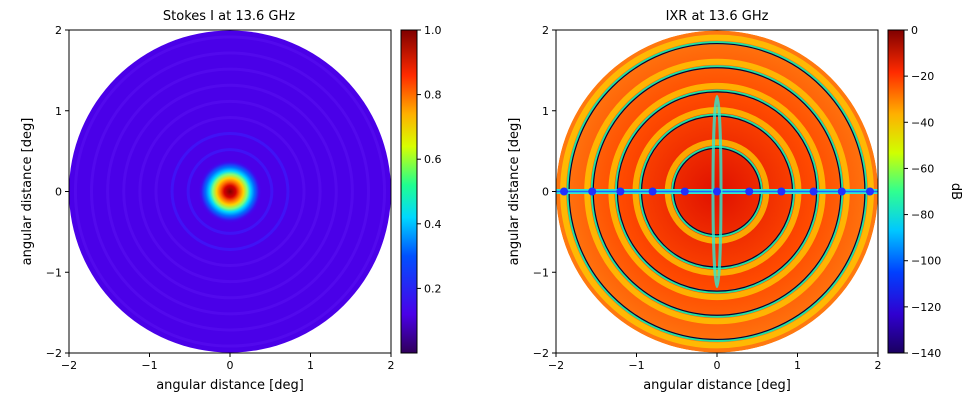 The image size is (964, 413). Describe the element at coordinates (922, 168) in the screenshot. I see `colorbar-tick-label: −60` at that location.